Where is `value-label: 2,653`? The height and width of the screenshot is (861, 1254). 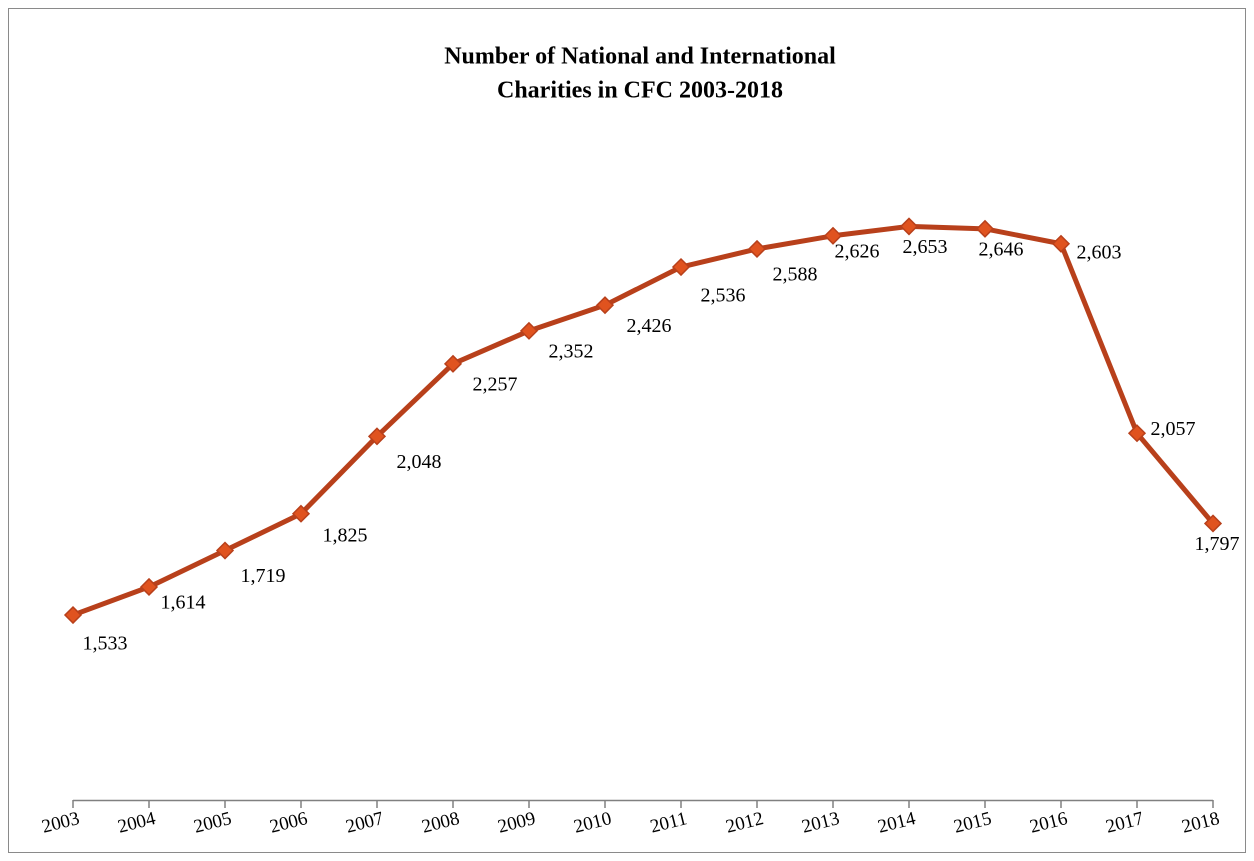 value-label: 2,653 is located at coordinates (925, 247).